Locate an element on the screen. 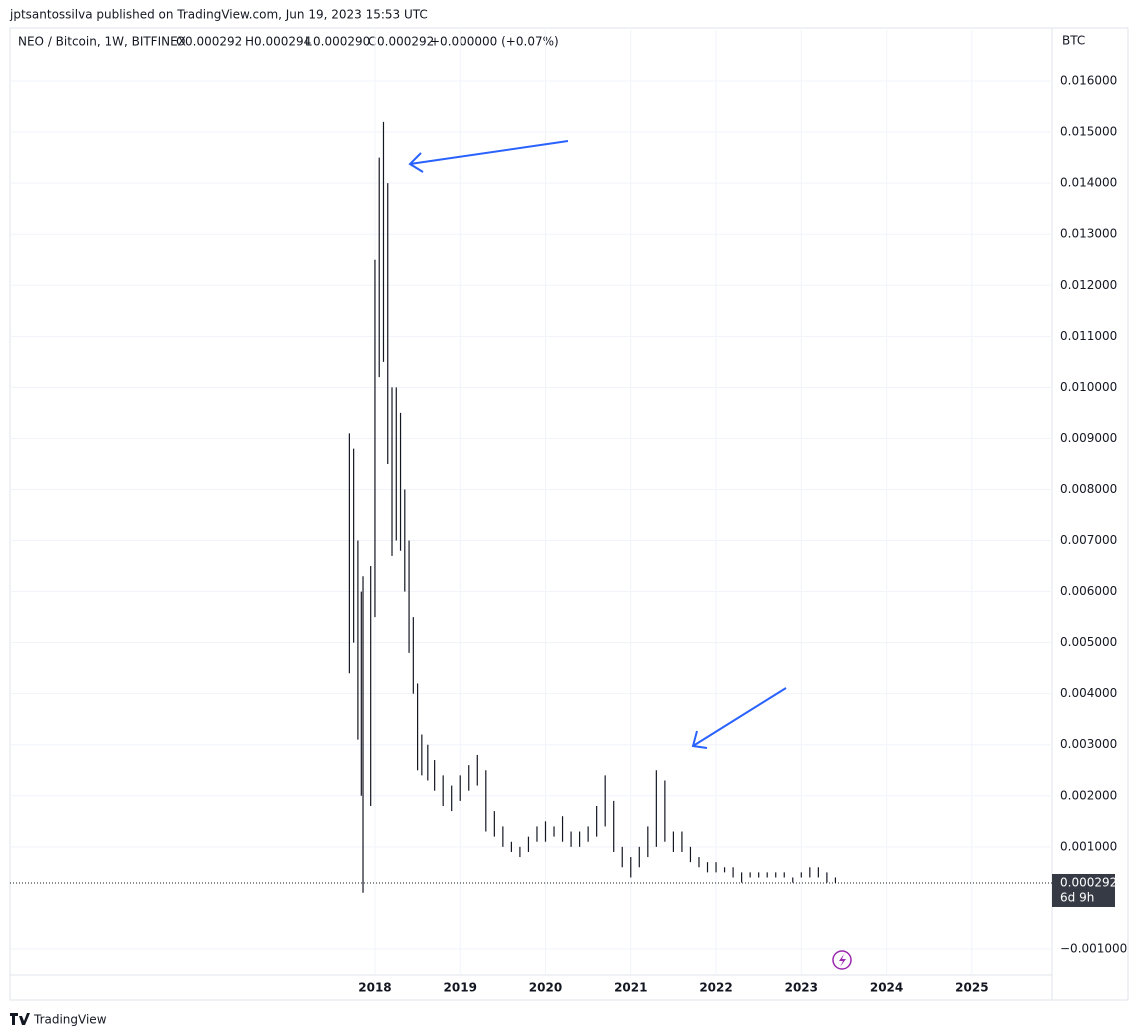 The height and width of the screenshot is (1036, 1138). y-tick-label: 0.002000 is located at coordinates (1088, 795).